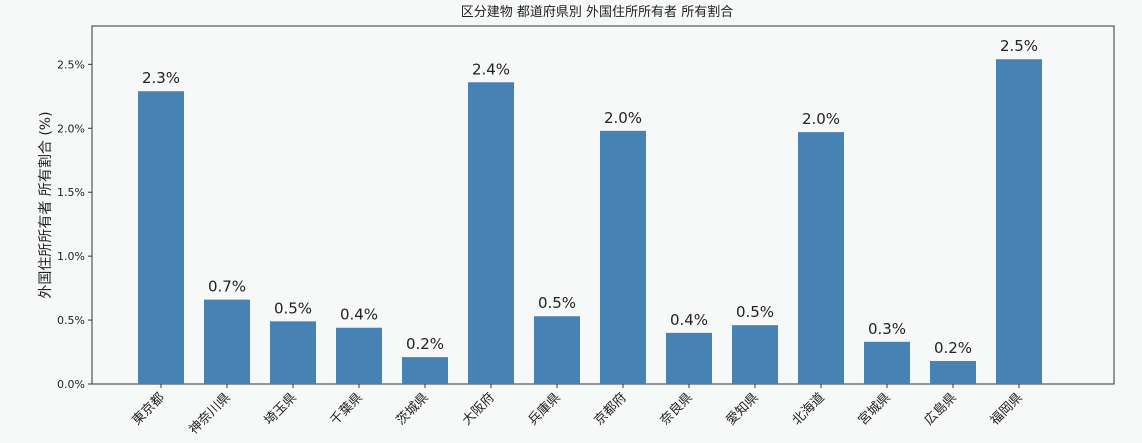  What do you see at coordinates (874, 409) in the screenshot?
I see `x-tick-label: 宮城県` at bounding box center [874, 409].